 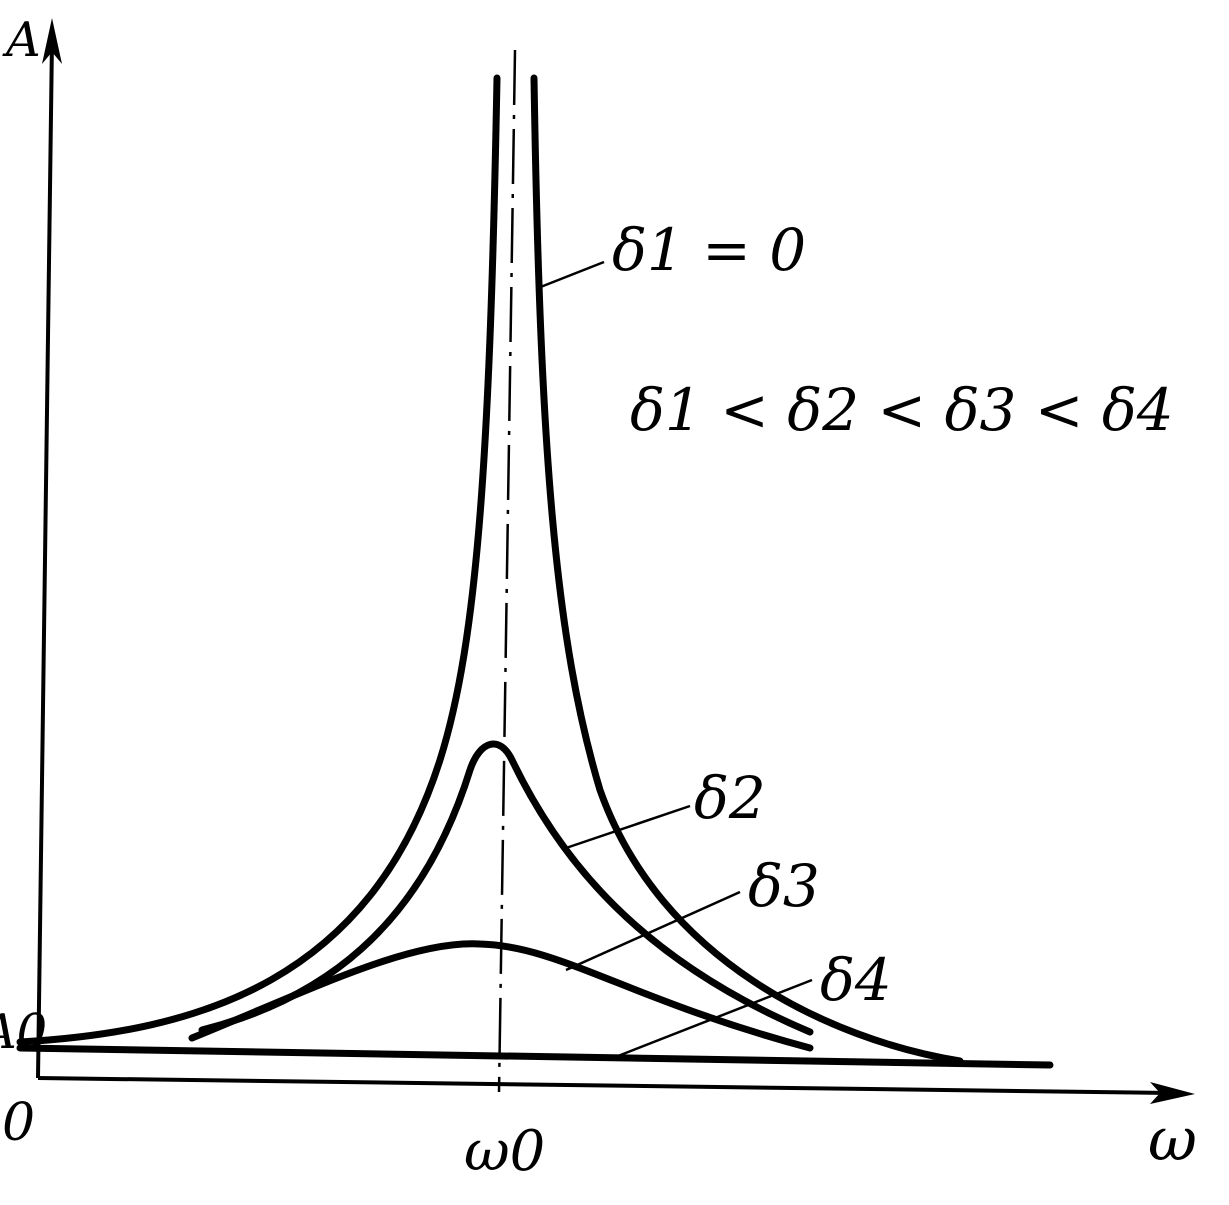 I want to click on origin-label: 0, so click(x=18, y=1123).